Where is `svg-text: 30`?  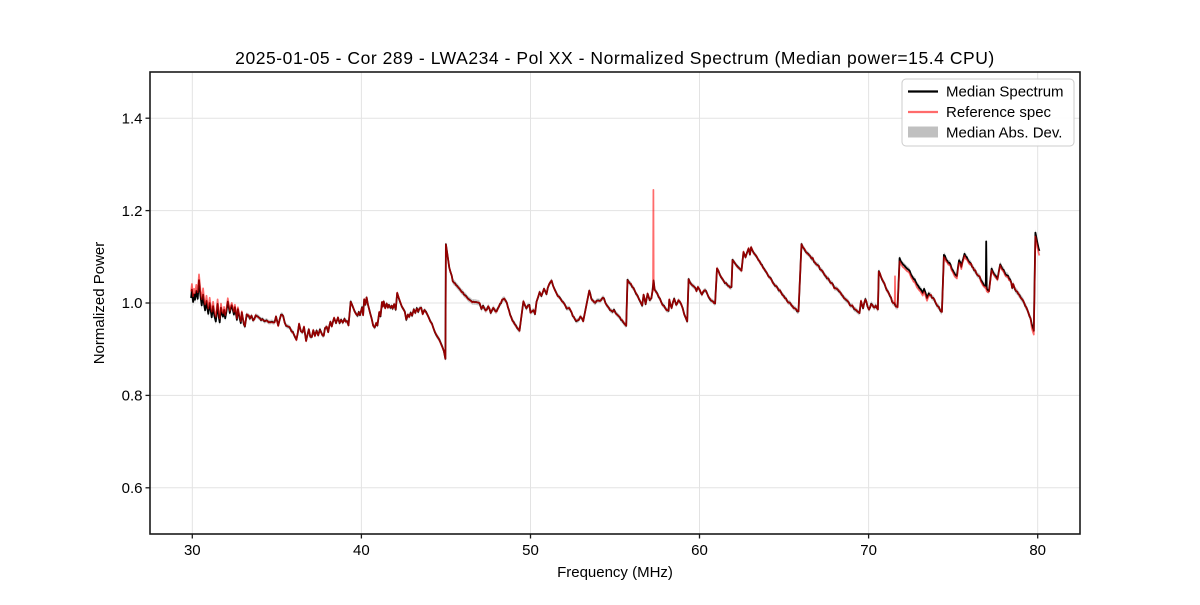 svg-text: 30 is located at coordinates (192, 550).